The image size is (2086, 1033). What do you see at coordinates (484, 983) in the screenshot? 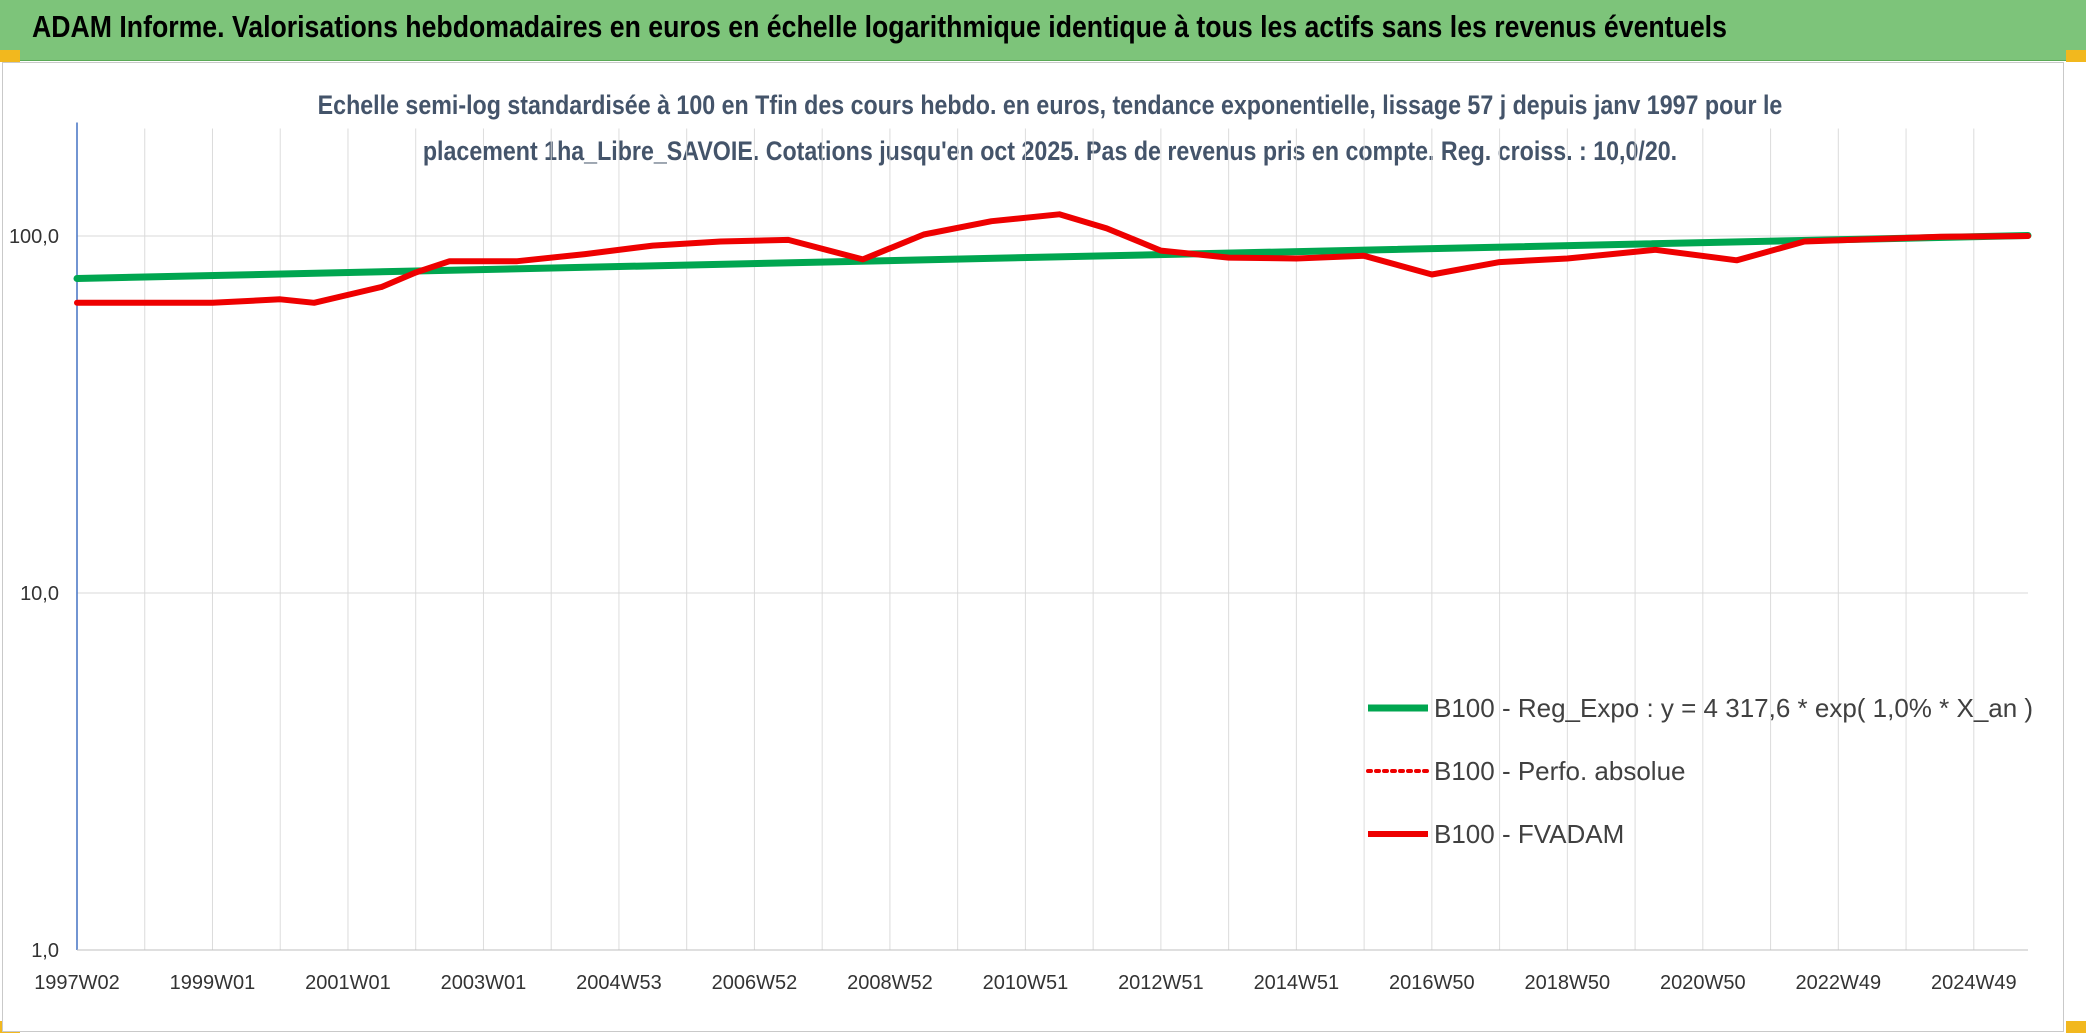
I see `x-tick-label: 2003W01` at bounding box center [484, 983].